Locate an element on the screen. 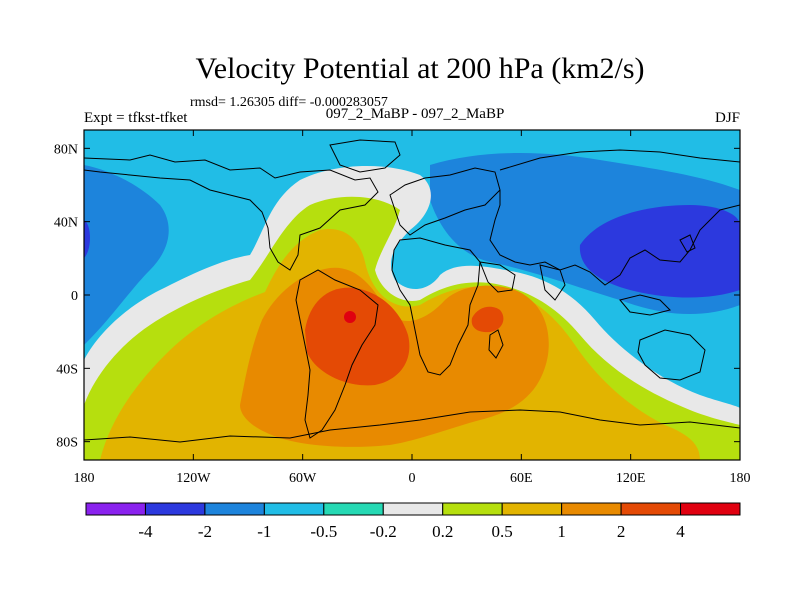 The height and width of the screenshot is (600, 800). x-tick-label: 120W is located at coordinates (193, 478).